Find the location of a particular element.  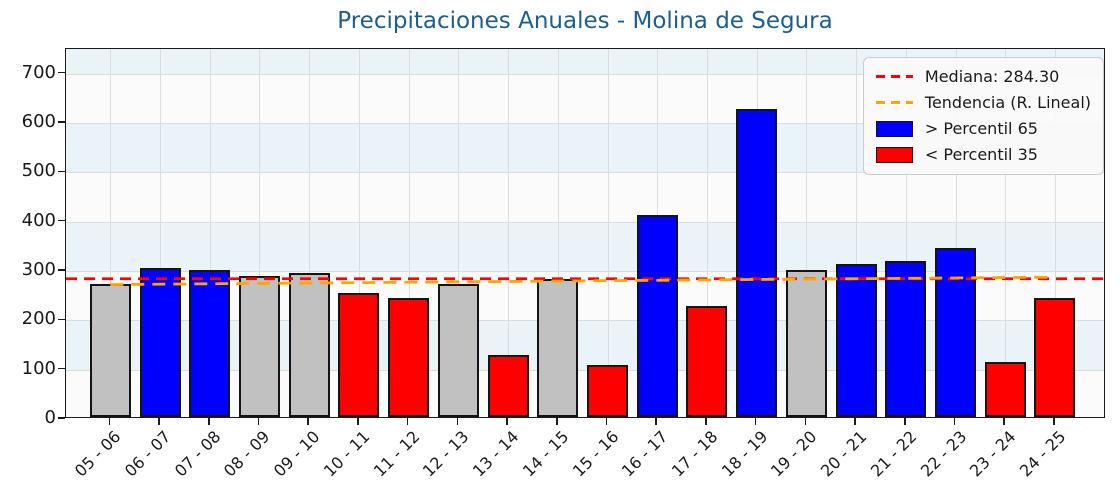

background-band is located at coordinates (585, 246).